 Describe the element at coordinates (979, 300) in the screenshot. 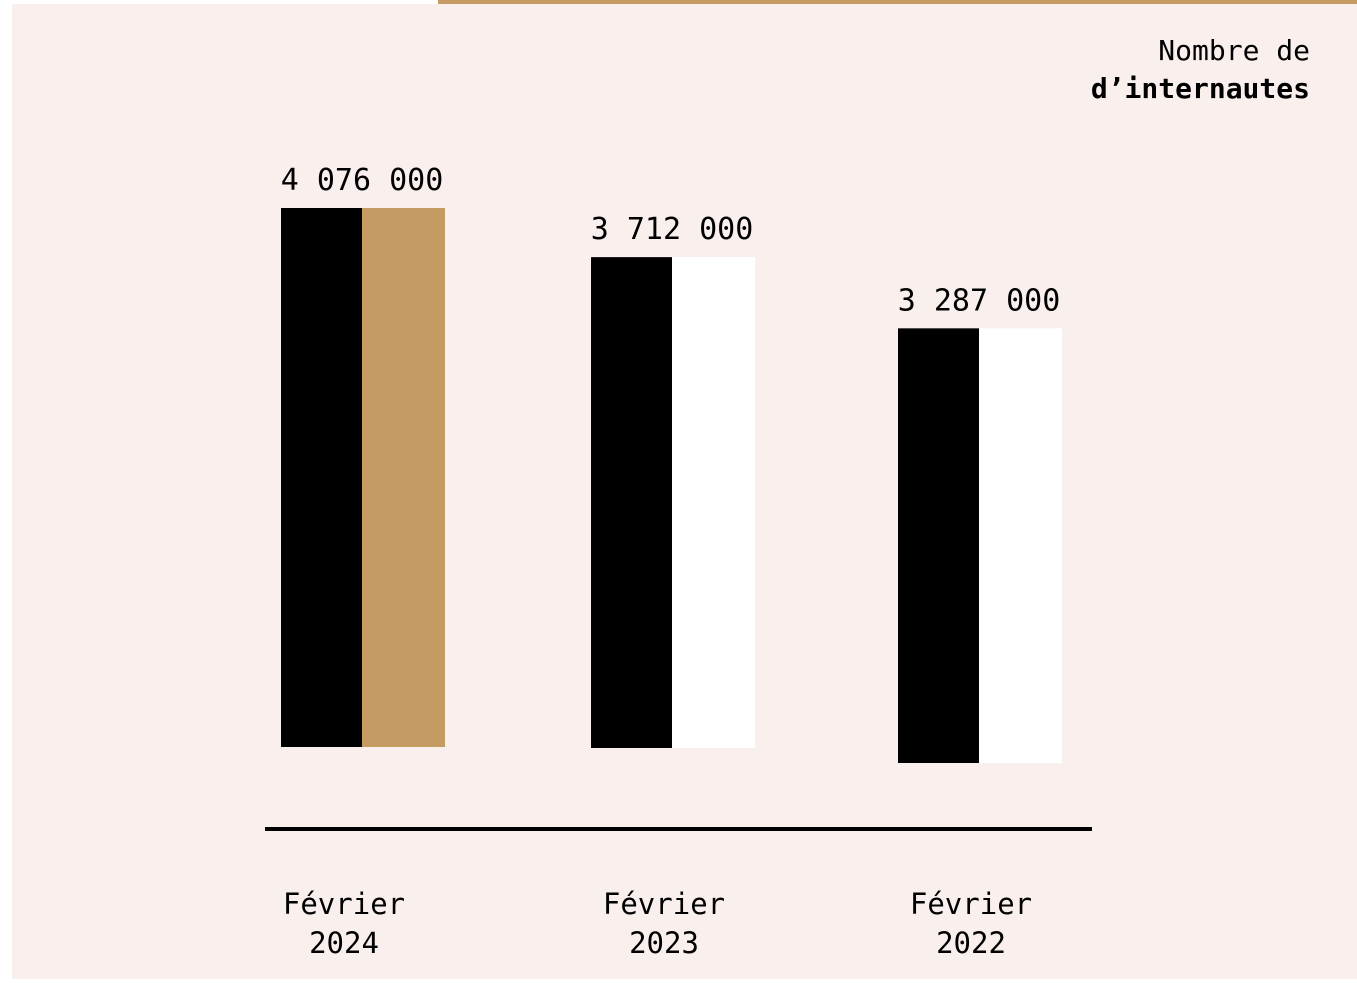

I see `data-label-2: 3 287 000` at that location.